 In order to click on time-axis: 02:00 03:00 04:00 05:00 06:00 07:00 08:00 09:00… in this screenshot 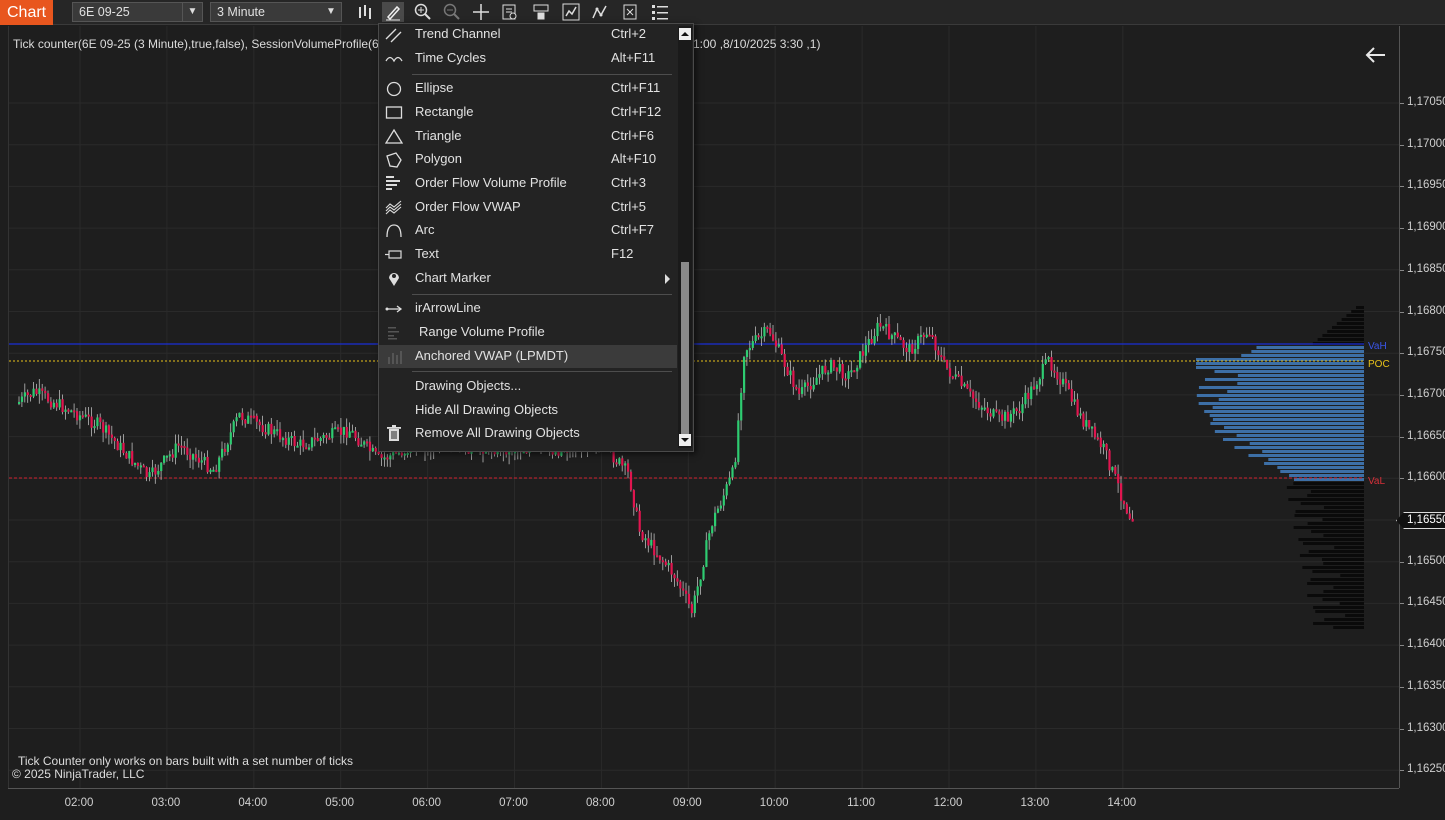, I will do `click(703, 802)`.